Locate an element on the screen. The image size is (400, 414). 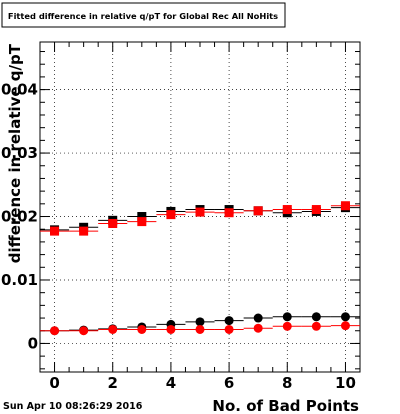
y-tick-label: 0.03 is located at coordinates (19, 153).